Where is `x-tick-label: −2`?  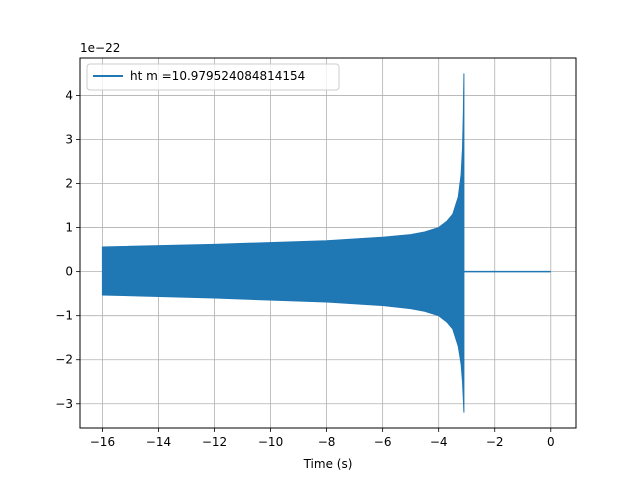
x-tick-label: −2 is located at coordinates (495, 442).